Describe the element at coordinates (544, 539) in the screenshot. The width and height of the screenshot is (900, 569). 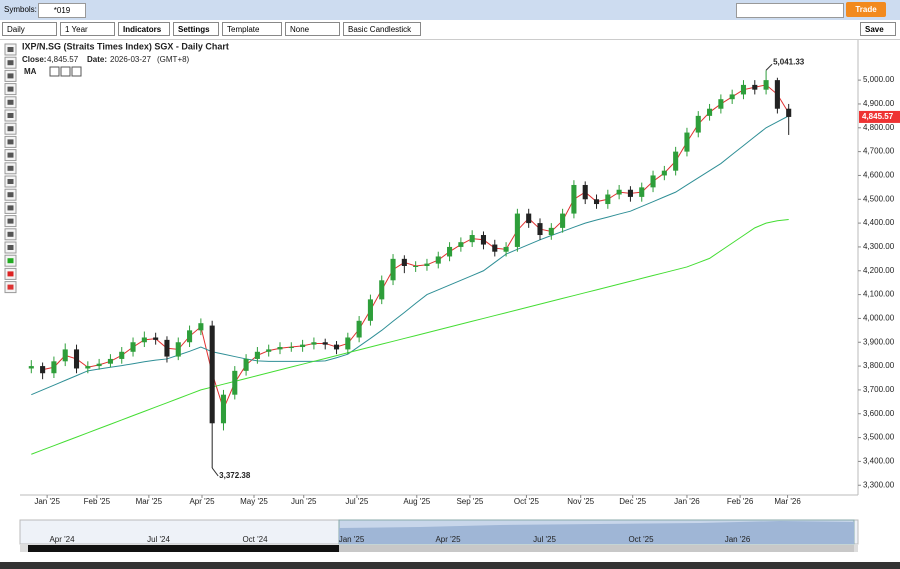
I see `navigator-label: Jul '25` at that location.